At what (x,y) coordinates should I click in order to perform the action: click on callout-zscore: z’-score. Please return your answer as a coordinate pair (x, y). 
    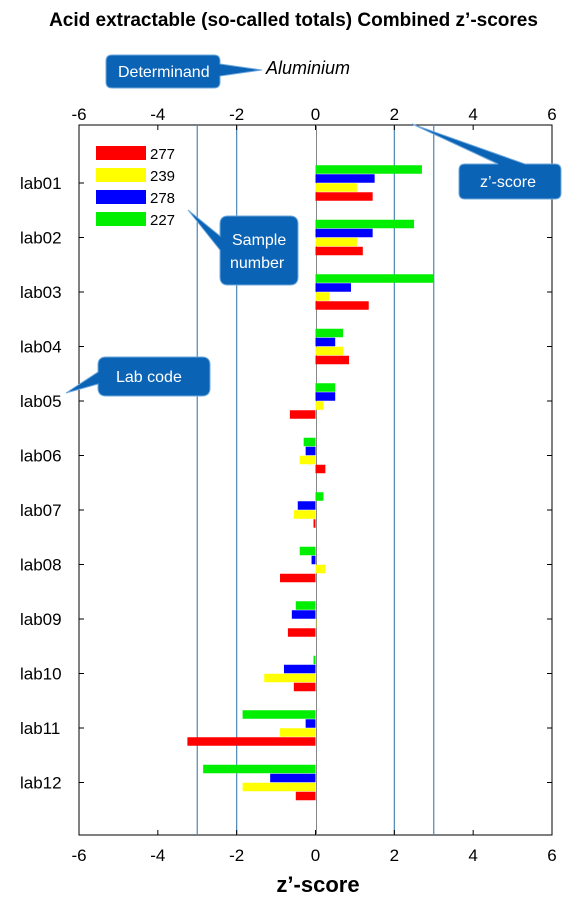
    Looking at the image, I should click on (486, 161).